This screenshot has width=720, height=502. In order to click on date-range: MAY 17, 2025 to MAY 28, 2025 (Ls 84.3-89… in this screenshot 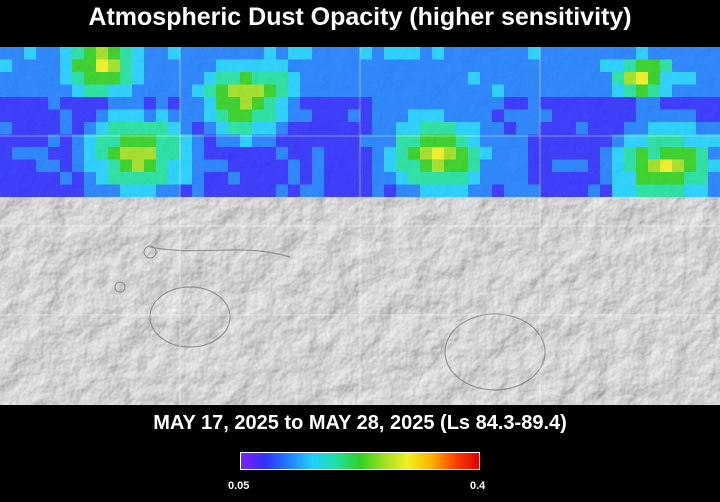, I will do `click(360, 423)`.